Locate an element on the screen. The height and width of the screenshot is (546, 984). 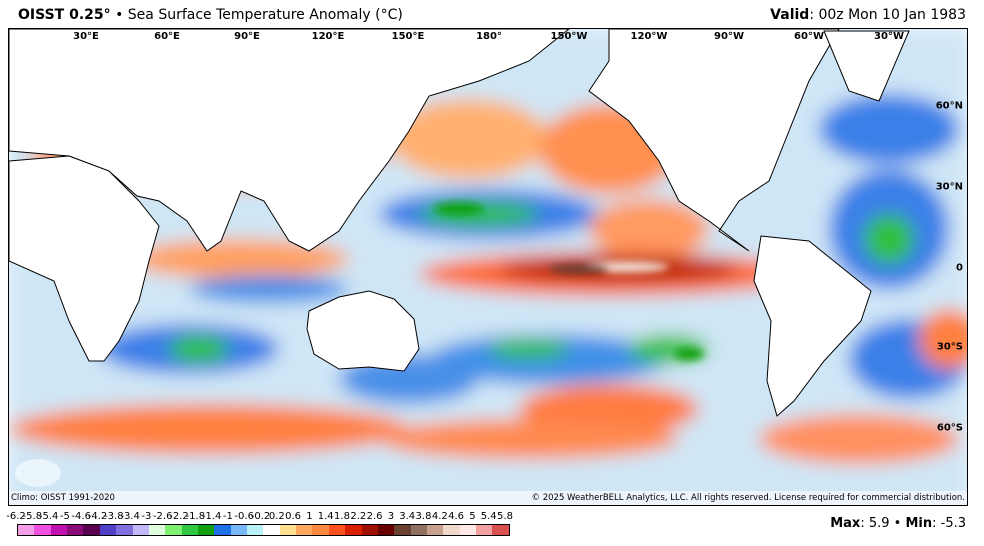
north-america is located at coordinates (714, 140).